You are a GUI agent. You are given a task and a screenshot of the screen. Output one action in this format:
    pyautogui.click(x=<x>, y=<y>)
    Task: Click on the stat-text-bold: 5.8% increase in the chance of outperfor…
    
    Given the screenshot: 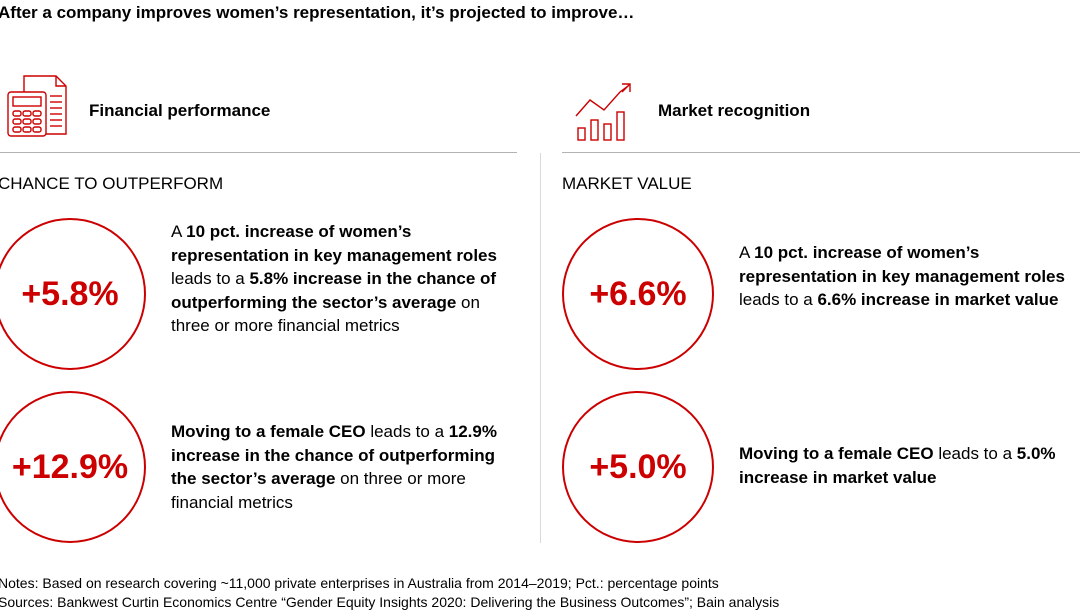 What is the action you would take?
    pyautogui.click(x=334, y=290)
    